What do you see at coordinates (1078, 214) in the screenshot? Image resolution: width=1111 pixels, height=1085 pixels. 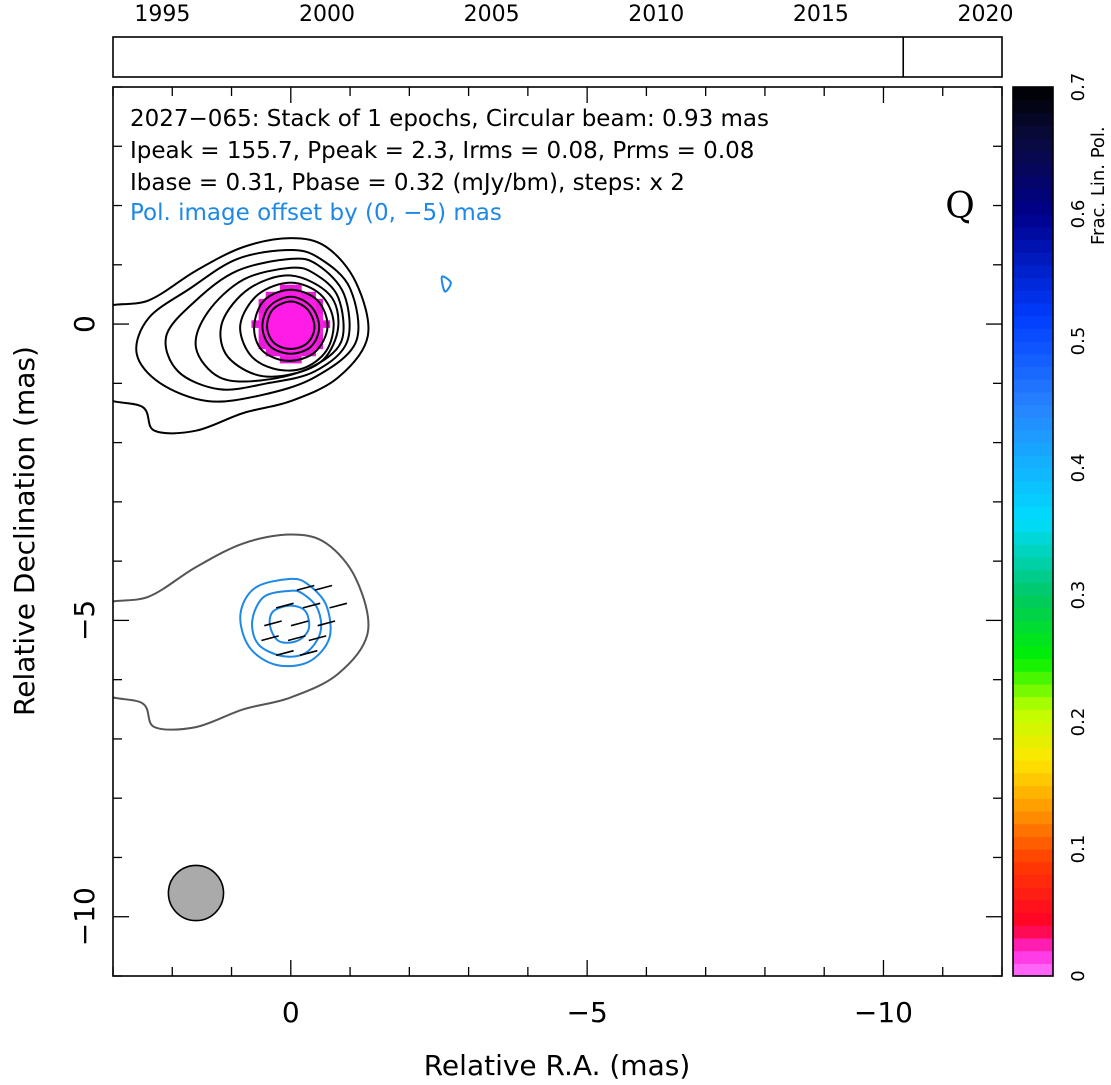 I see `colorbar-tick-label: 0.6` at bounding box center [1078, 214].